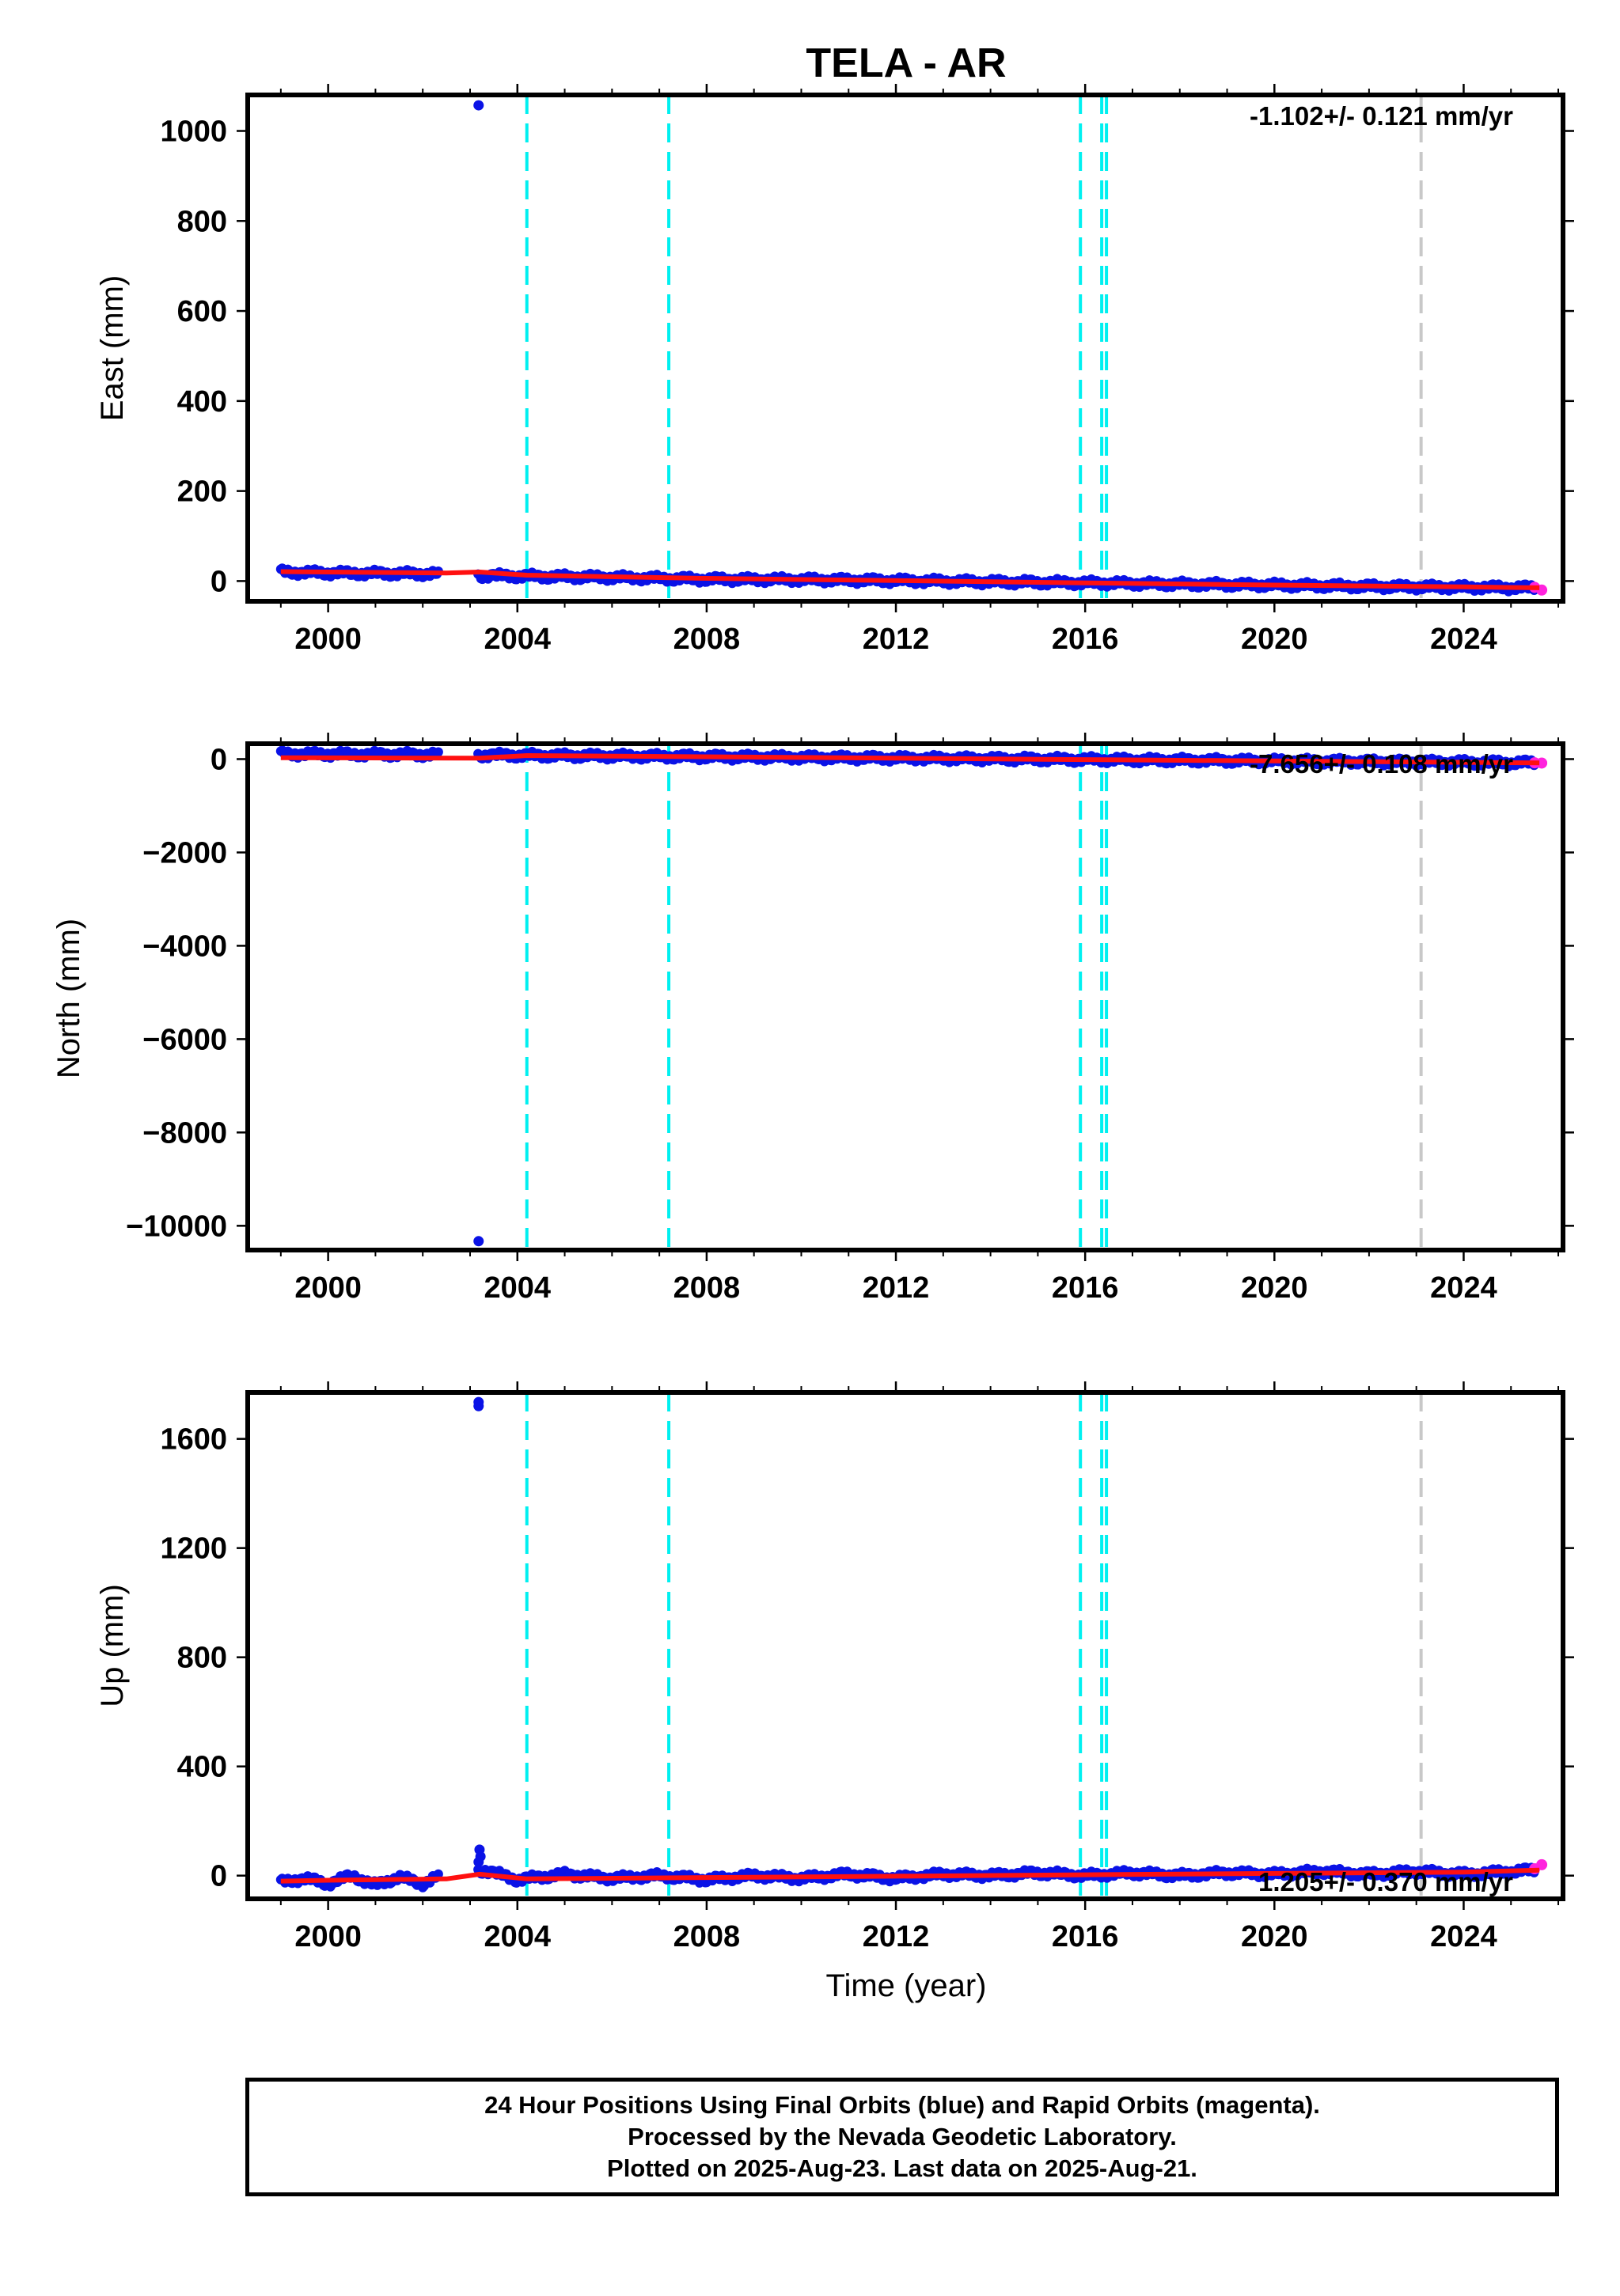 The height and width of the screenshot is (2296, 1620). Describe the element at coordinates (438, 752) in the screenshot. I see `north-final-orbit-point` at that location.